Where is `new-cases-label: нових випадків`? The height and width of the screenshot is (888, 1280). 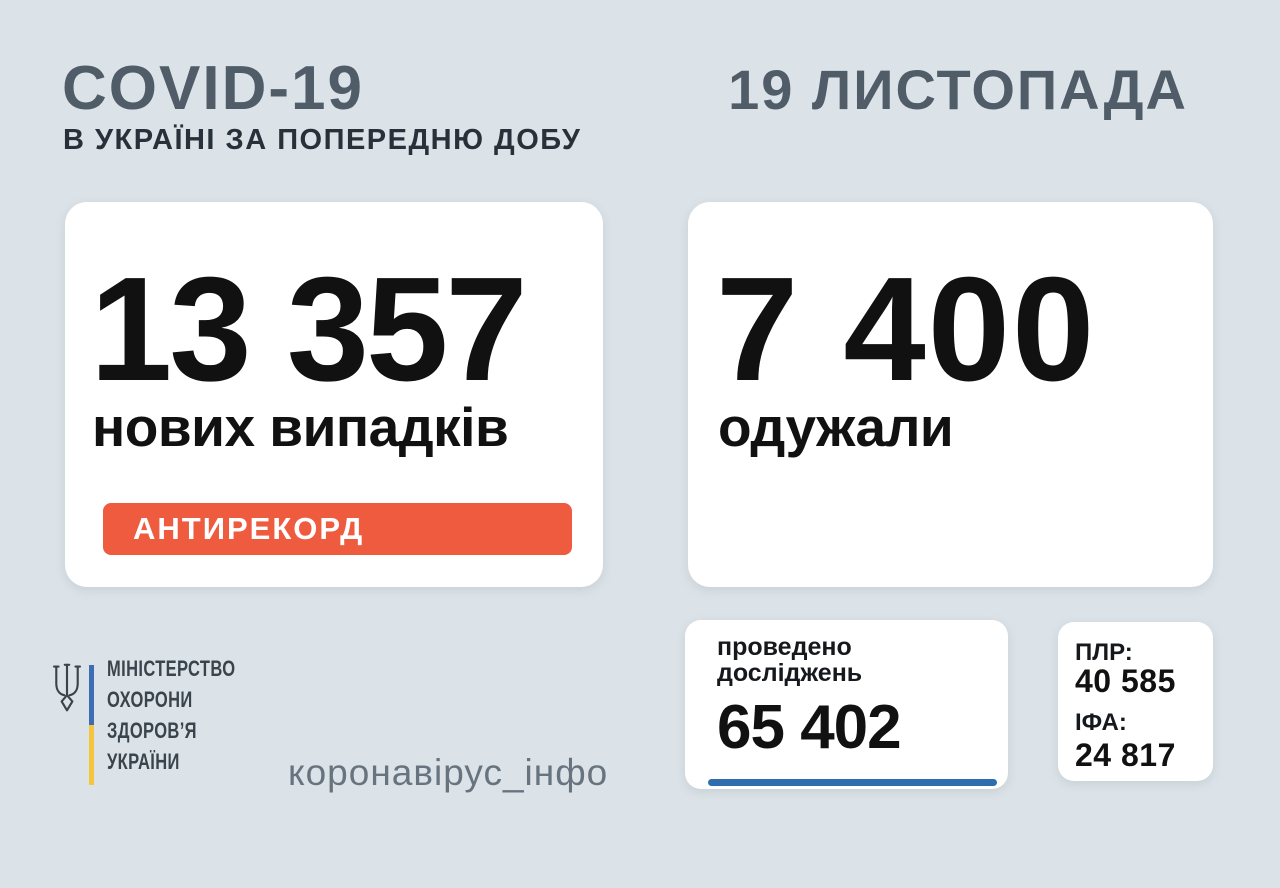 new-cases-label: нових випадків is located at coordinates (300, 427).